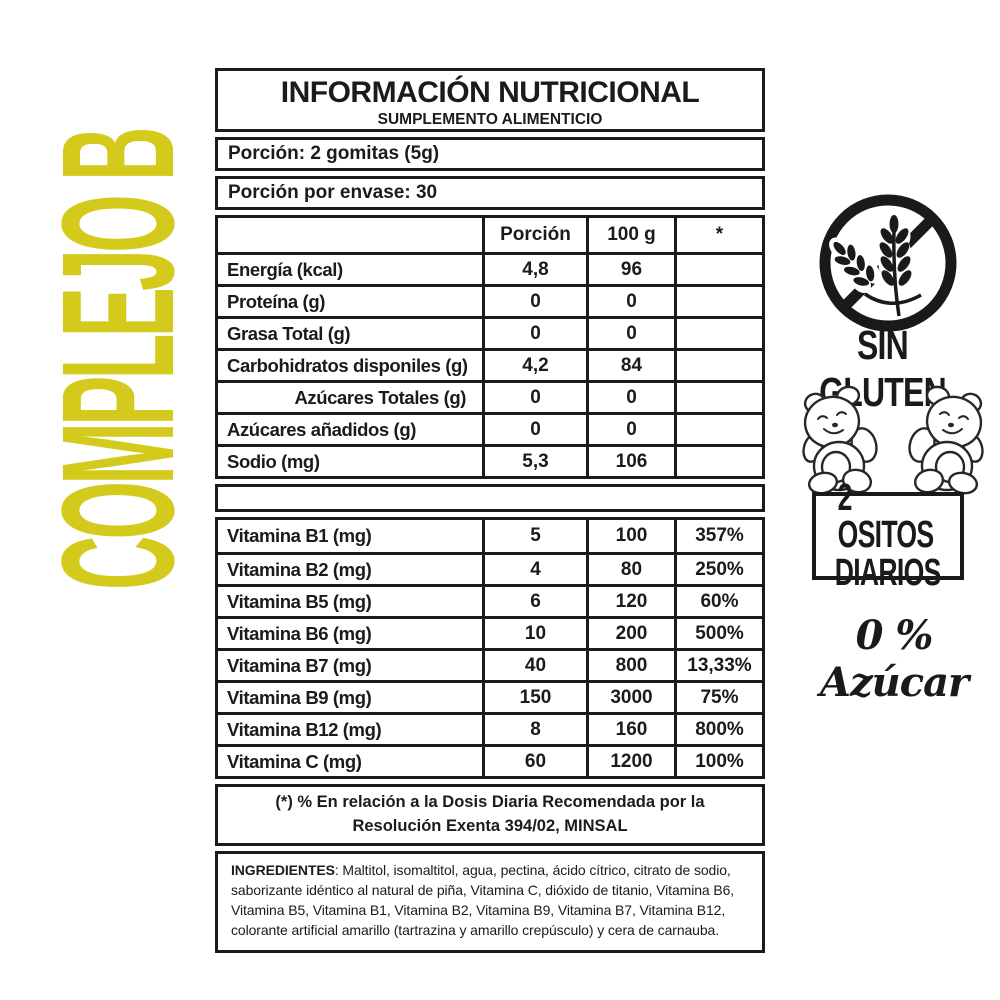 The image size is (1000, 1000). Describe the element at coordinates (718, 761) in the screenshot. I see `vitamin-dv-value: 100%` at that location.